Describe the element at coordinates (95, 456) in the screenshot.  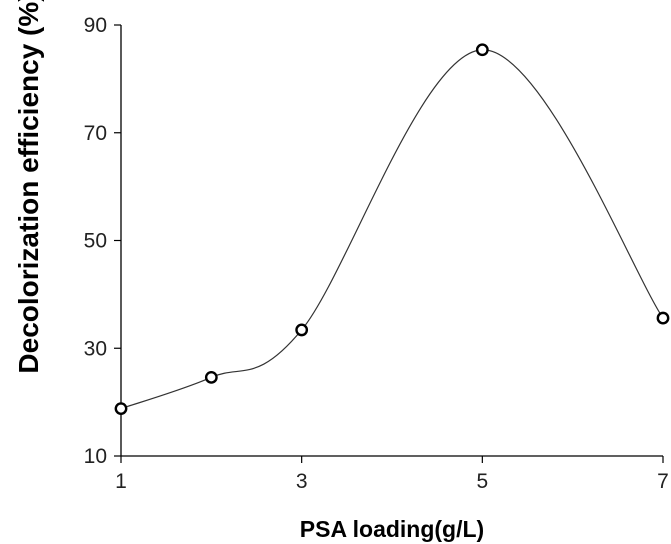
I see `y-tick-label: 10` at that location.